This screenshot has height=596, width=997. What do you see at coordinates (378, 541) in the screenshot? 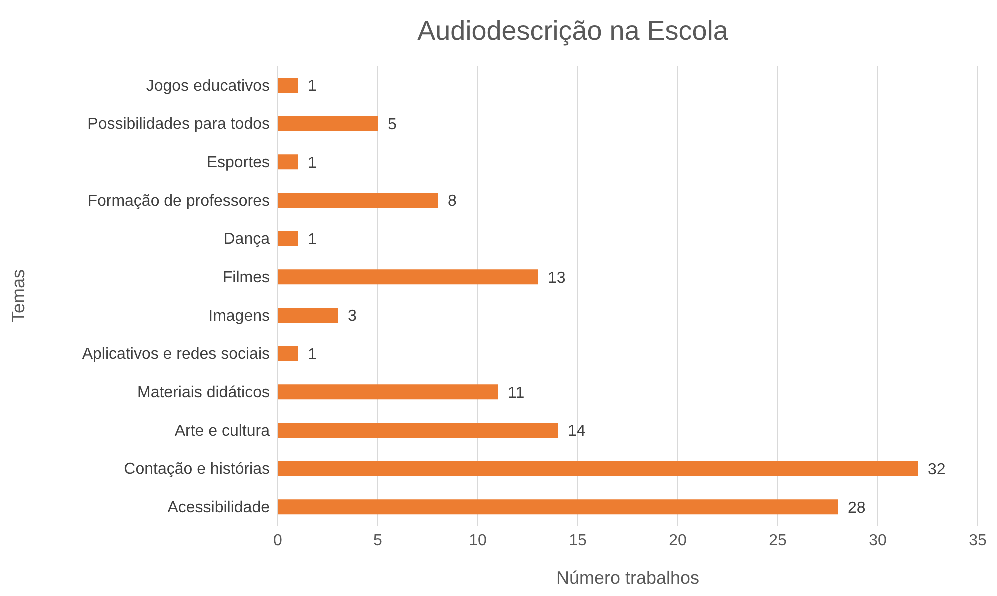
I see `x-tick-label: 5` at bounding box center [378, 541].